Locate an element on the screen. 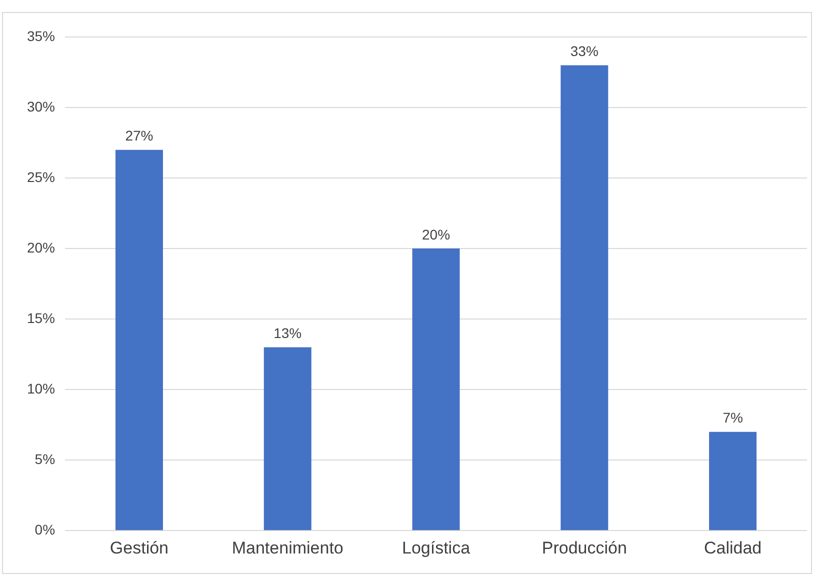 Image resolution: width=817 pixels, height=577 pixels. y-tick-label: 10% is located at coordinates (41, 388).